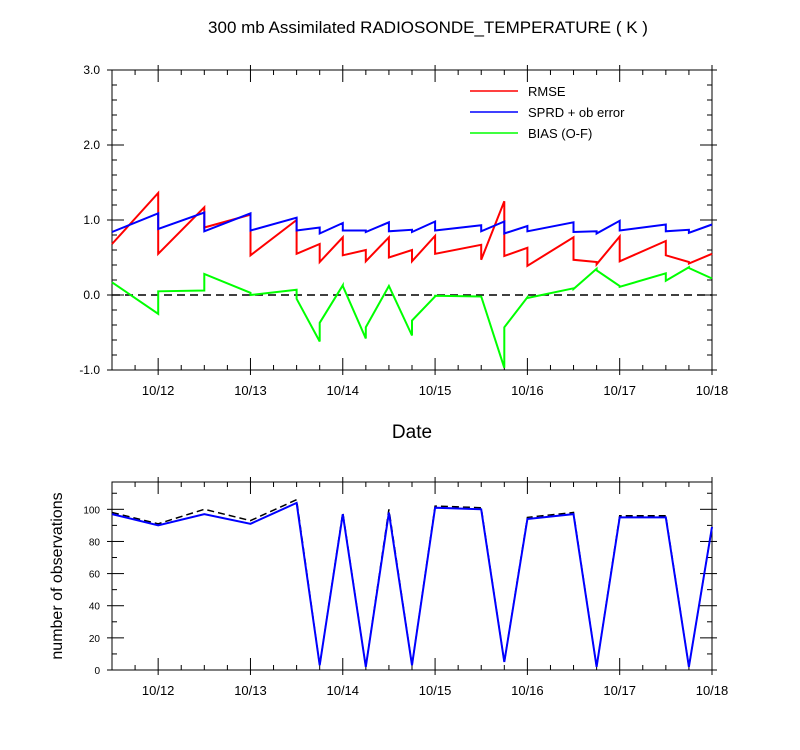  Describe the element at coordinates (91, 70) in the screenshot. I see `y-tick-label: 3.0` at that location.